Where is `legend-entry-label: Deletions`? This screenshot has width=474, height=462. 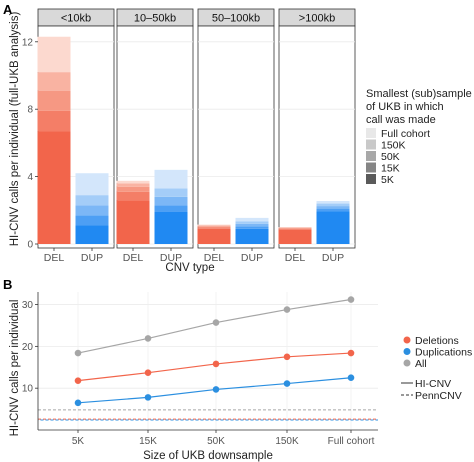
legend-entry-label: Deletions is located at coordinates (437, 341).